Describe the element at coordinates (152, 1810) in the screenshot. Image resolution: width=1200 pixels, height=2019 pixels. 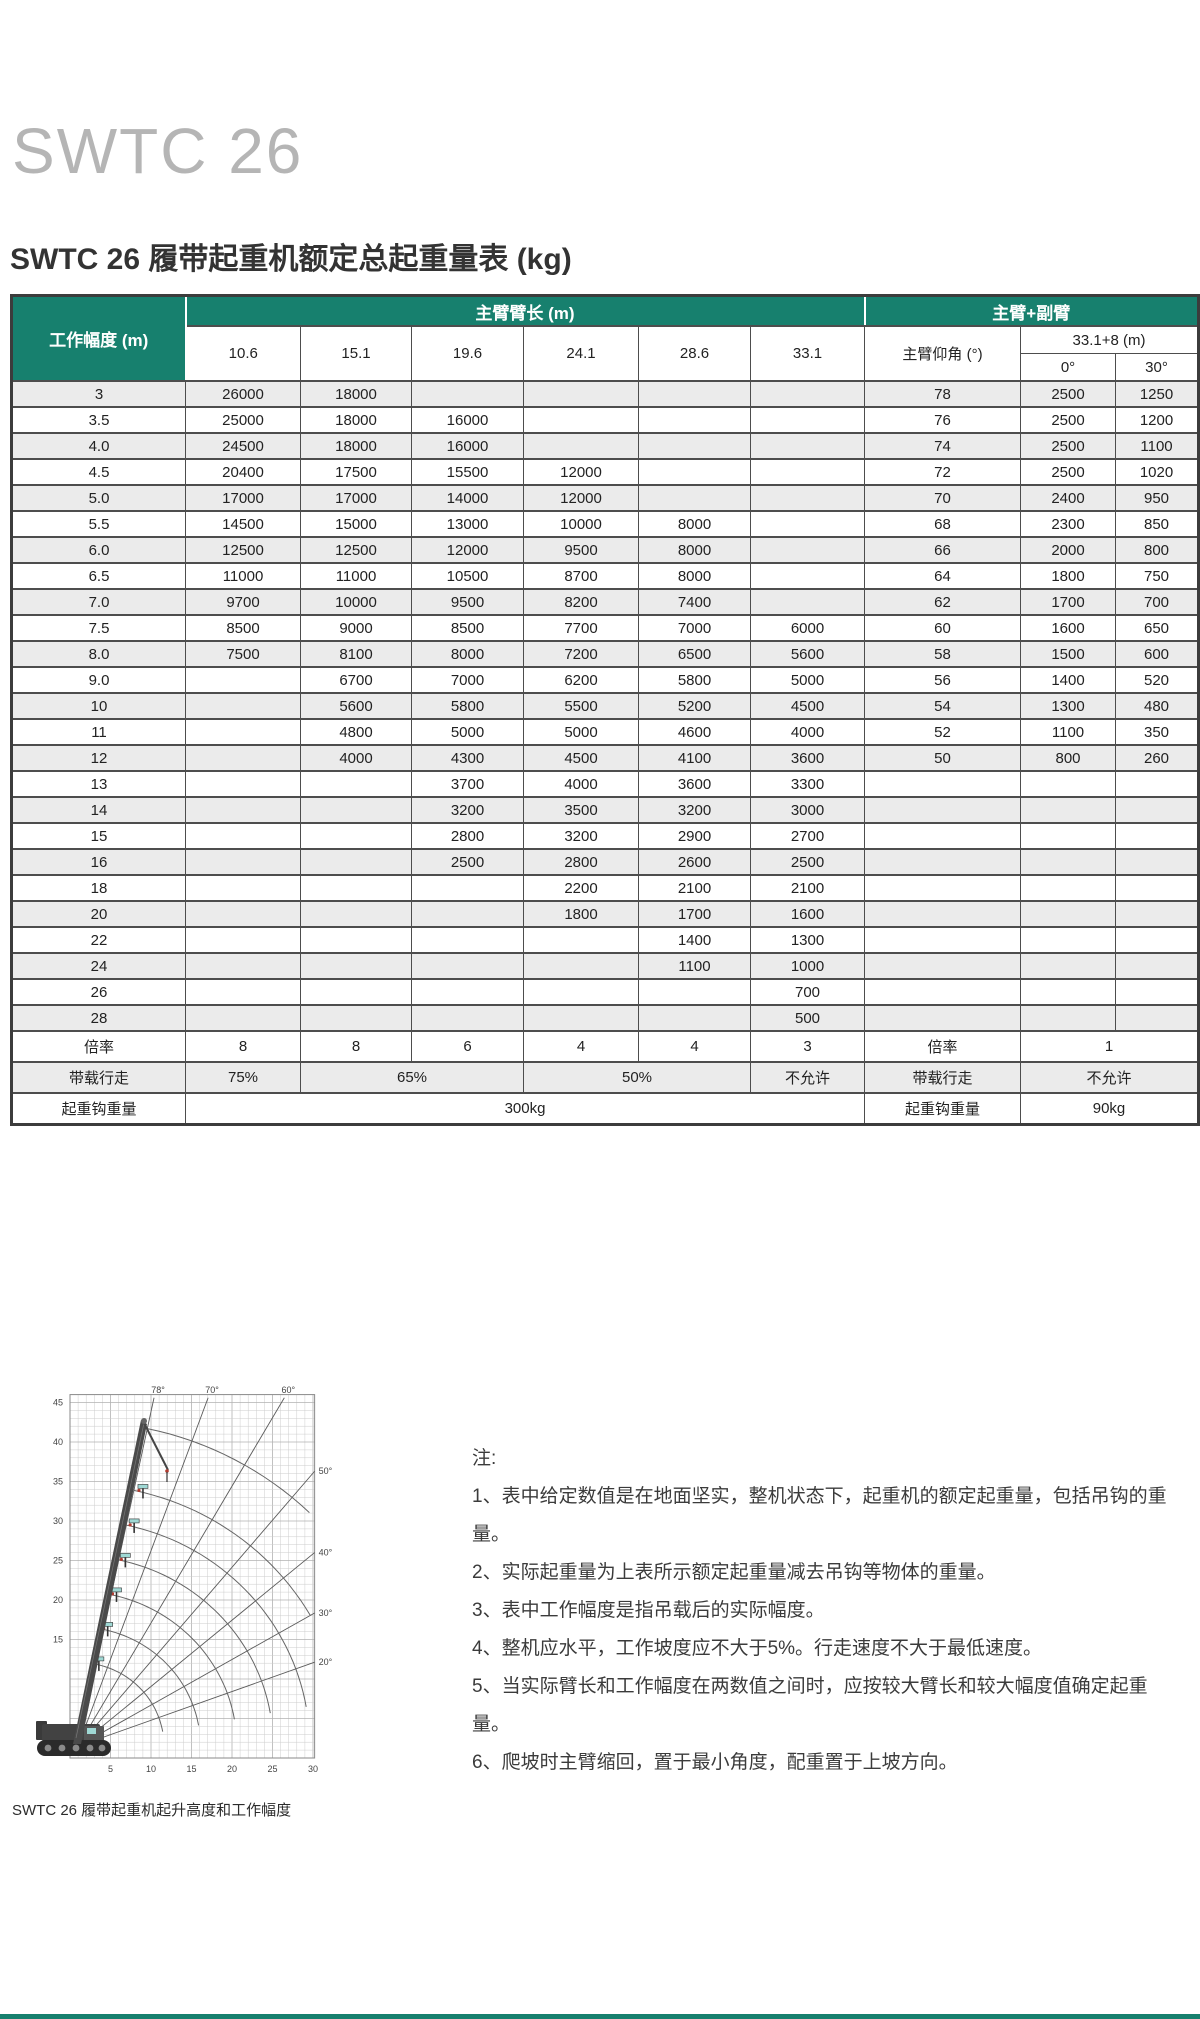
I see `chart-caption: SWTC 26 履带起重机起升高度和工作幅度` at that location.